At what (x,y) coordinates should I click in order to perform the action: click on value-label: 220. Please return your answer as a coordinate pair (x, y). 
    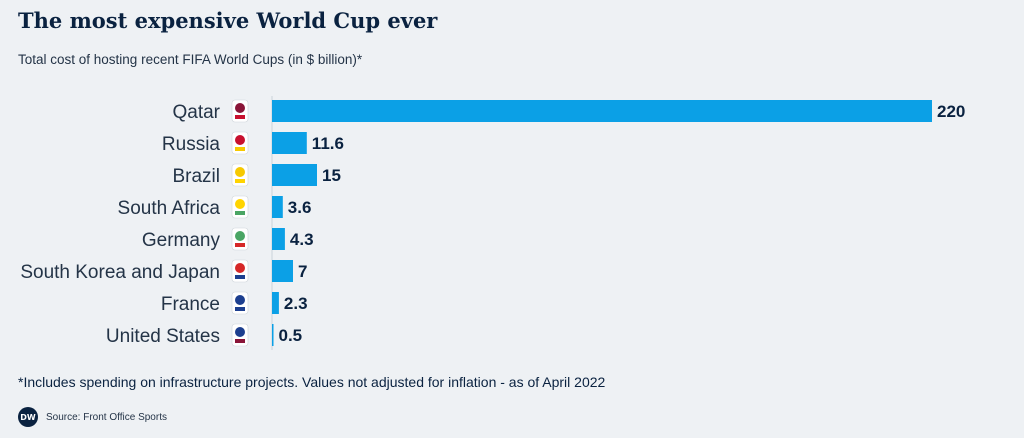
    Looking at the image, I should click on (951, 111).